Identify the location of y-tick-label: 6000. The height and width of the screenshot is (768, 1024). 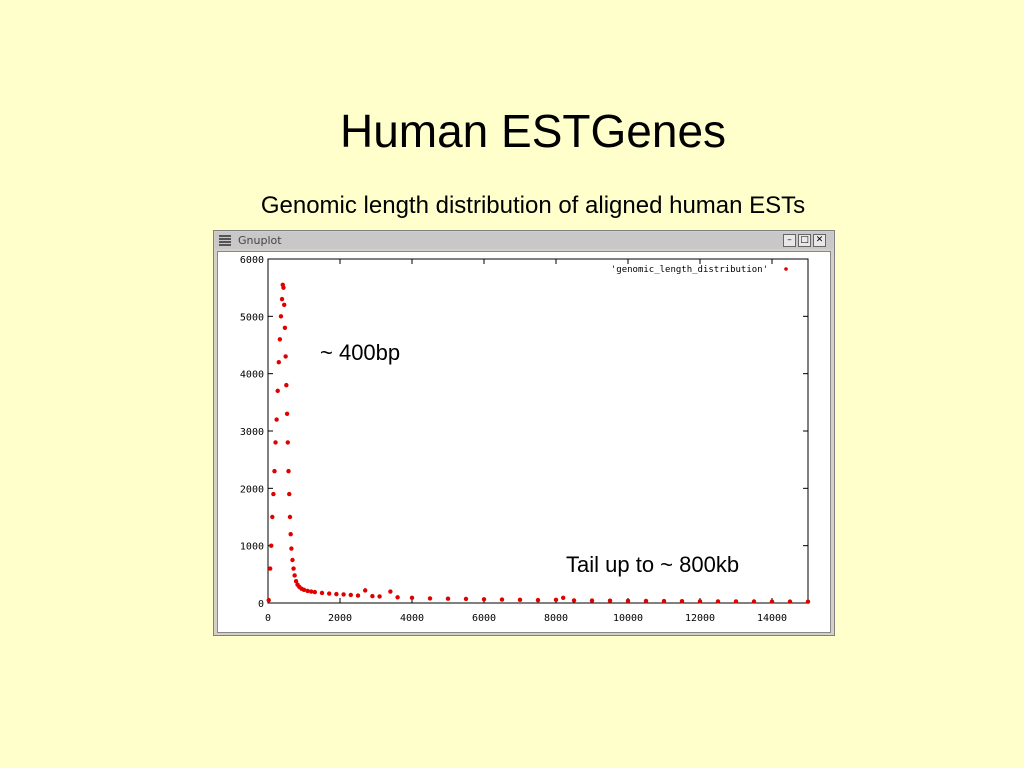
(252, 260).